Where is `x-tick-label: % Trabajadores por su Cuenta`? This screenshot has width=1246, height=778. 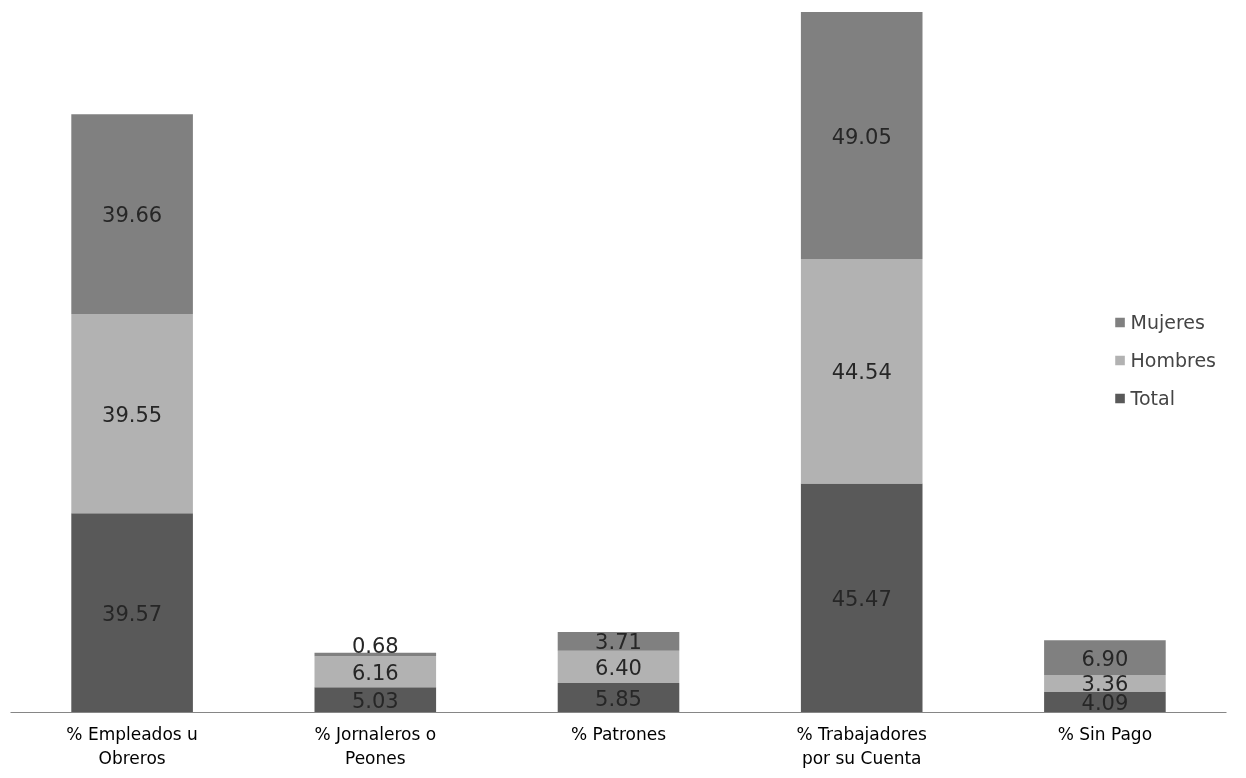
x-tick-label: % Trabajadores por su Cuenta is located at coordinates (861, 745).